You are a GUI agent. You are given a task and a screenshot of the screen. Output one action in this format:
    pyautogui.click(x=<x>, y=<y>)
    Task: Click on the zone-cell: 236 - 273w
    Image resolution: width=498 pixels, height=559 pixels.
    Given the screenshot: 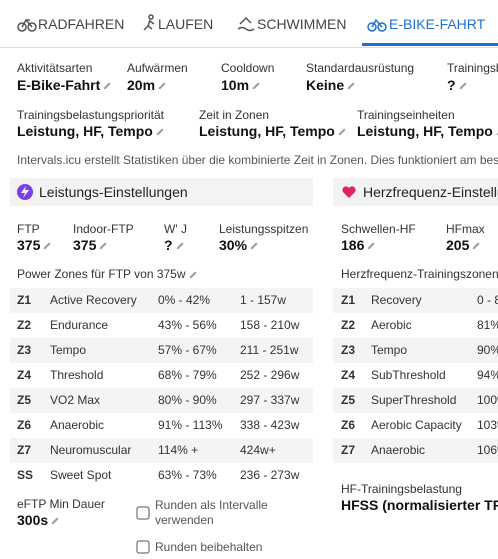 What is the action you would take?
    pyautogui.click(x=270, y=475)
    